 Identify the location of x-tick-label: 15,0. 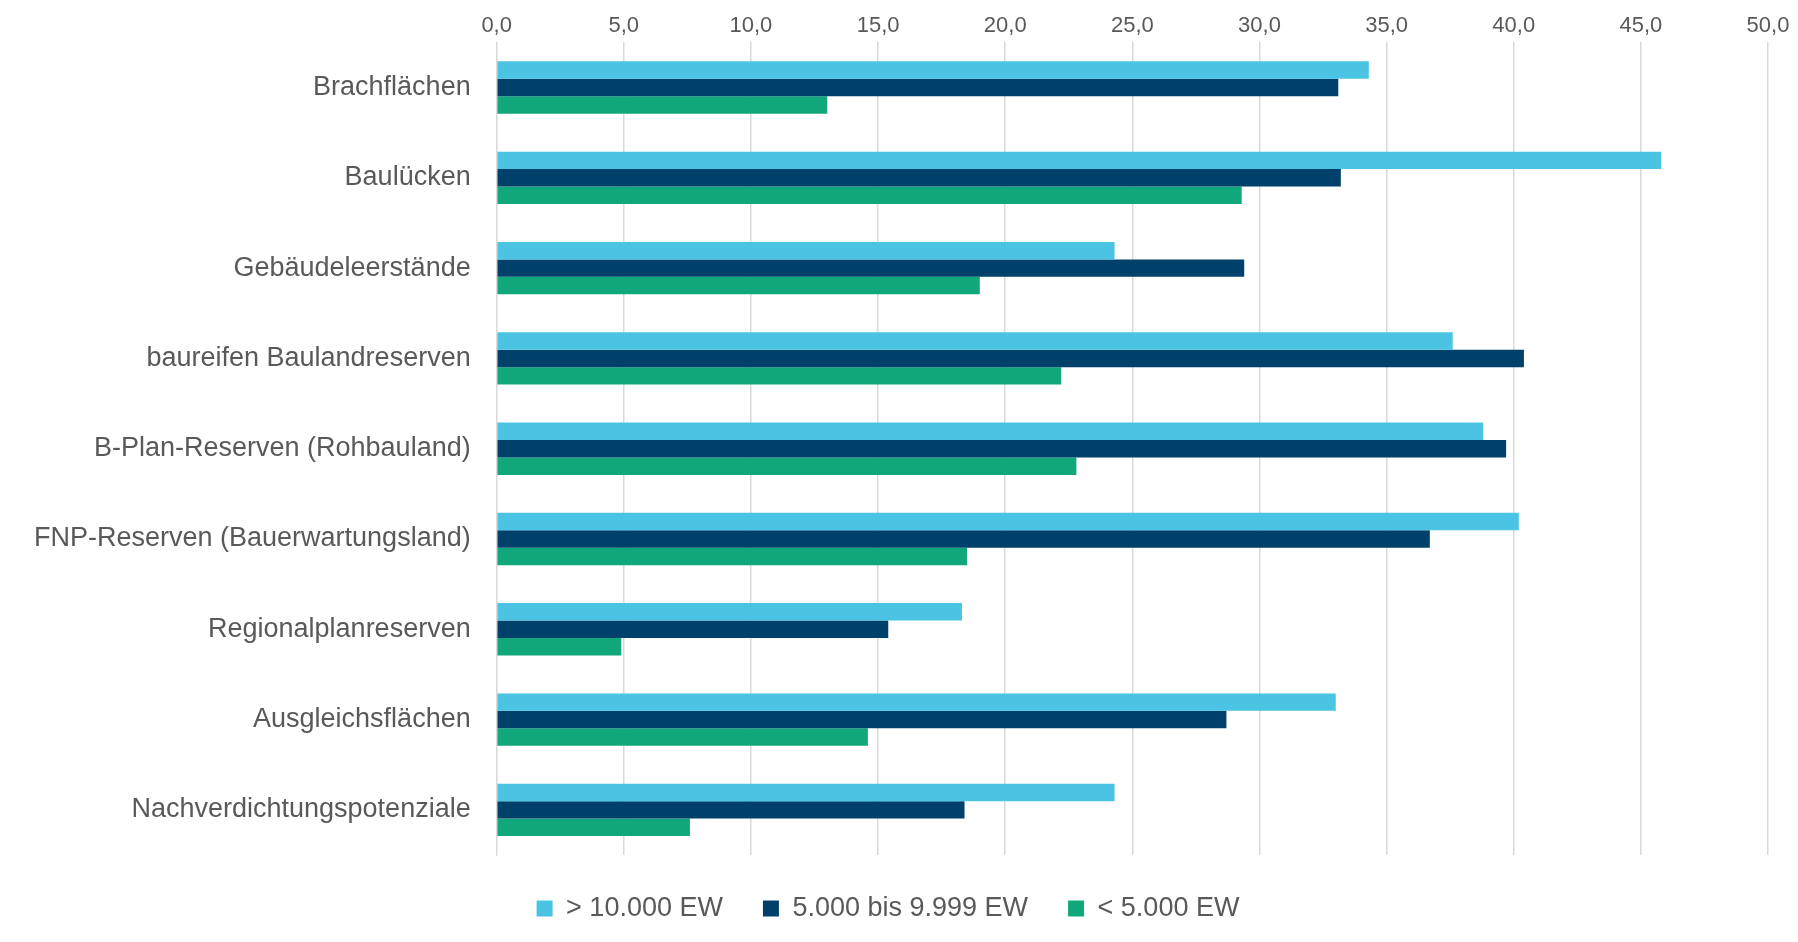
(878, 25).